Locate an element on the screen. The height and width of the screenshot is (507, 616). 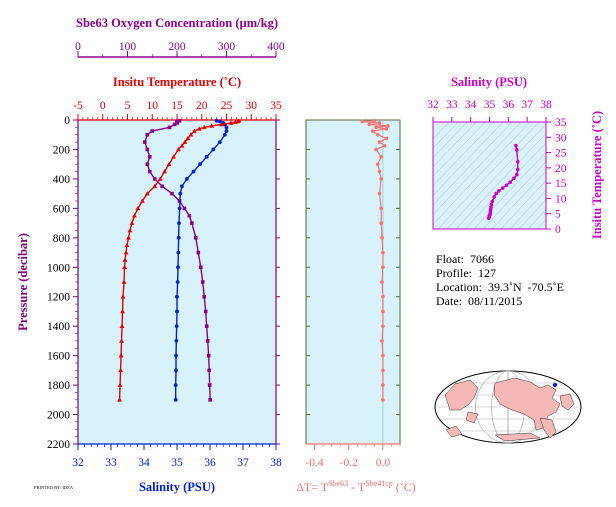
tick-label: -5 is located at coordinates (78, 106).